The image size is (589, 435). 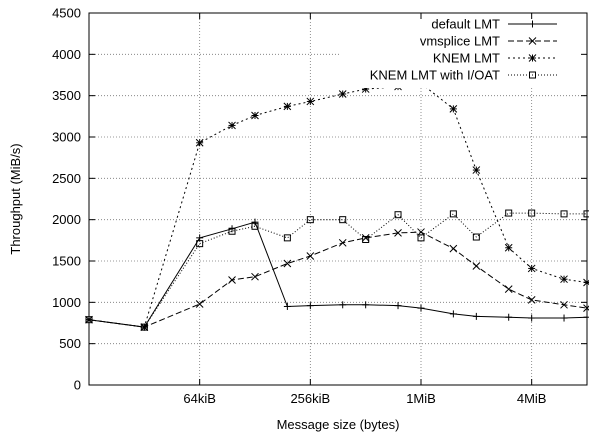 What do you see at coordinates (66, 178) in the screenshot?
I see `y-tick-label: 2500` at bounding box center [66, 178].